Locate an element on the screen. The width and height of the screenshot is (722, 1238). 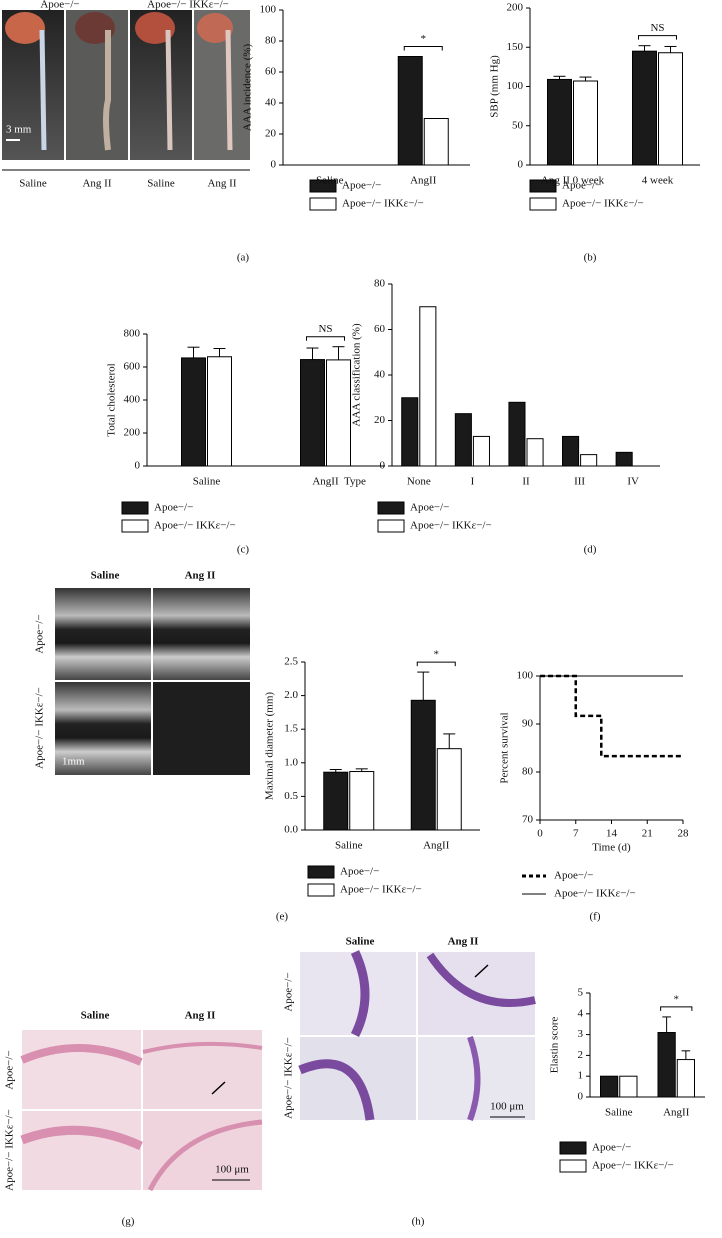
panel-label: (h) is located at coordinates (418, 1222).